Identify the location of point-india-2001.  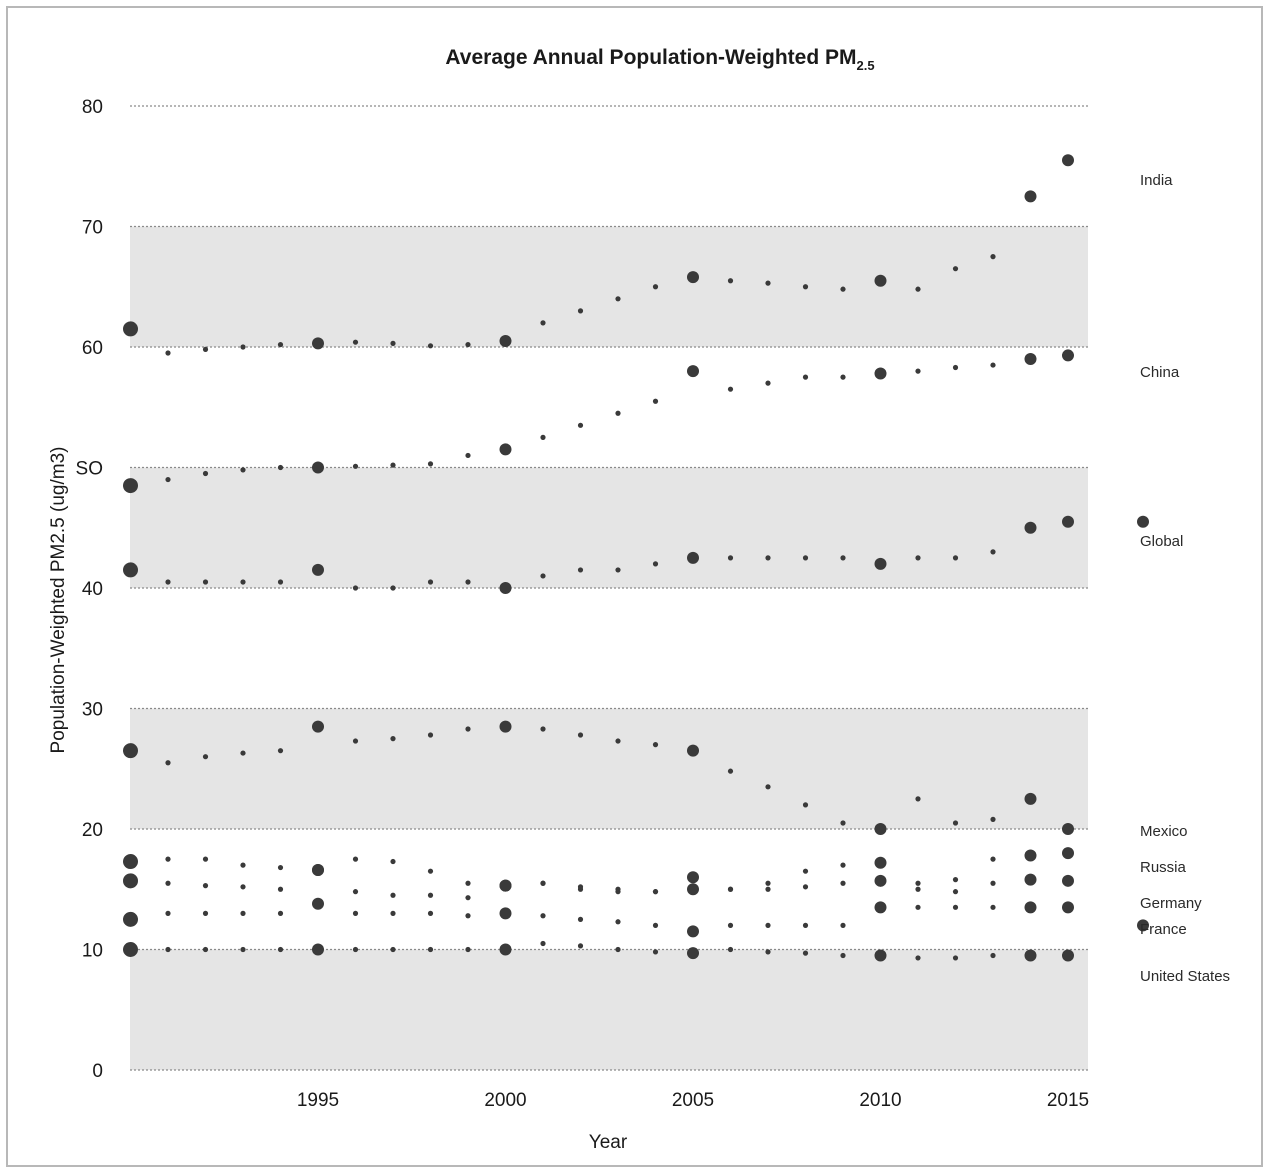
(543, 323).